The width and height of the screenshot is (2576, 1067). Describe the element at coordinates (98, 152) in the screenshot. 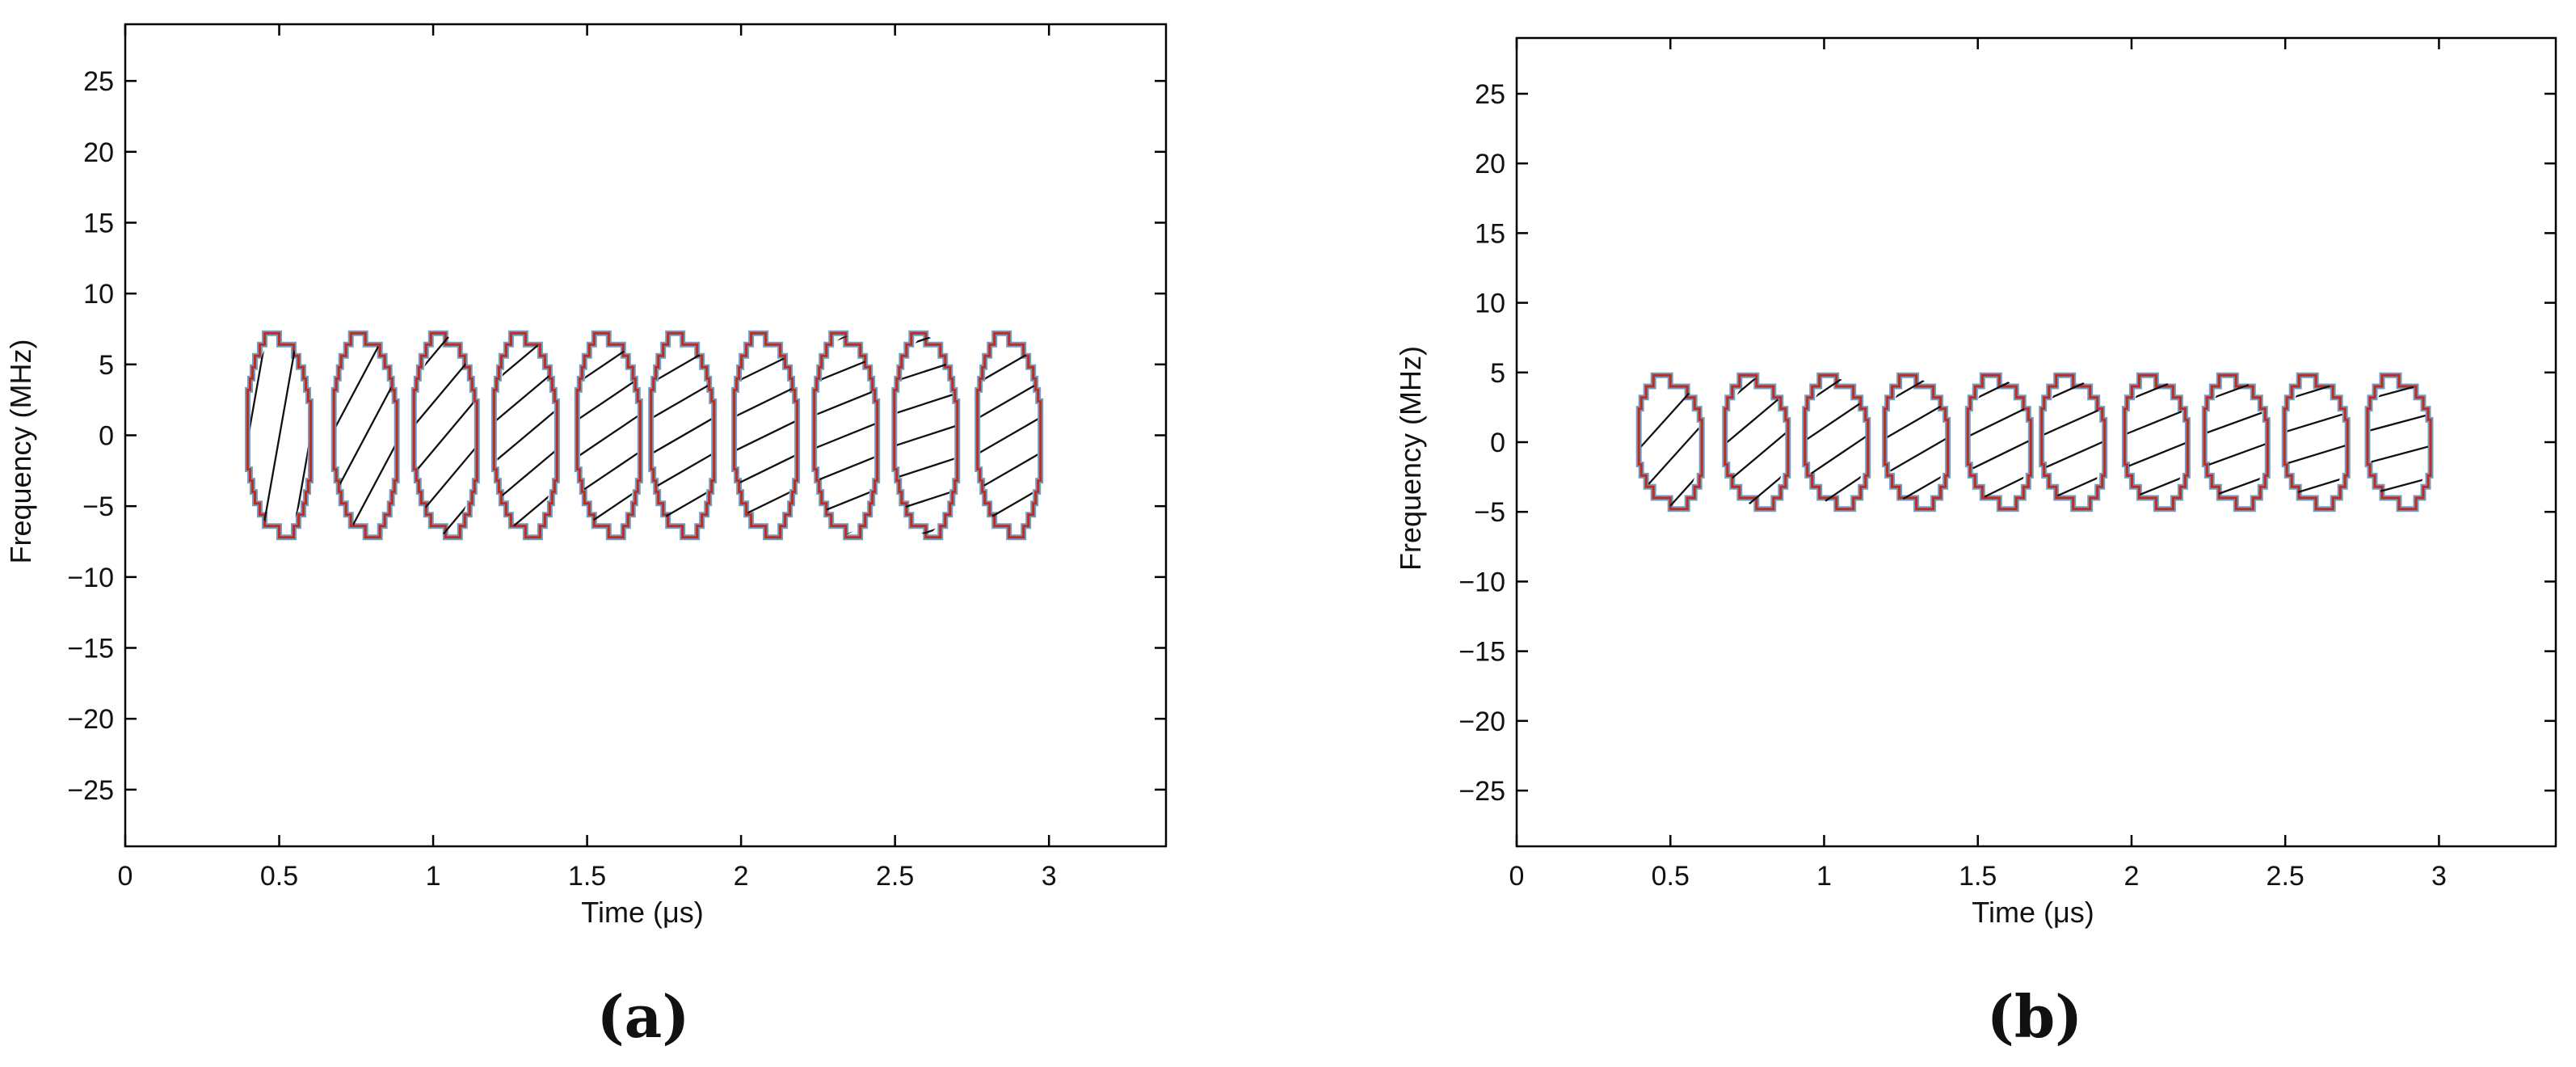

I see `y-tick-label: 20` at that location.